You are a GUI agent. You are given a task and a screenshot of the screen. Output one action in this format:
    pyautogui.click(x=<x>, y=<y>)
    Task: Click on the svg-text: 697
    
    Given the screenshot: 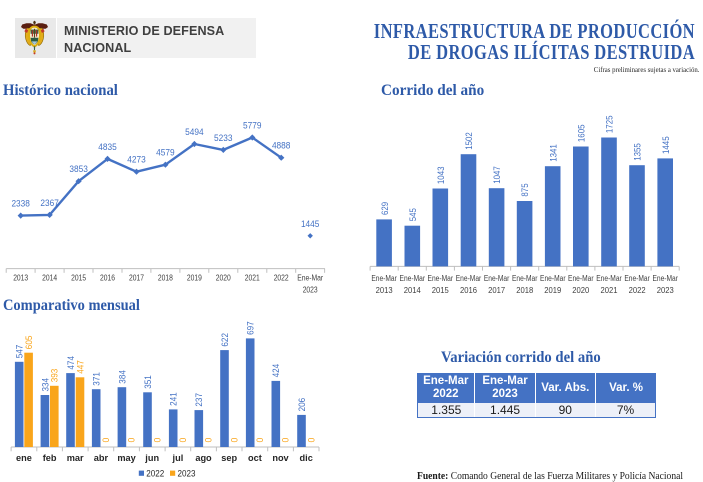 What is the action you would take?
    pyautogui.click(x=251, y=328)
    